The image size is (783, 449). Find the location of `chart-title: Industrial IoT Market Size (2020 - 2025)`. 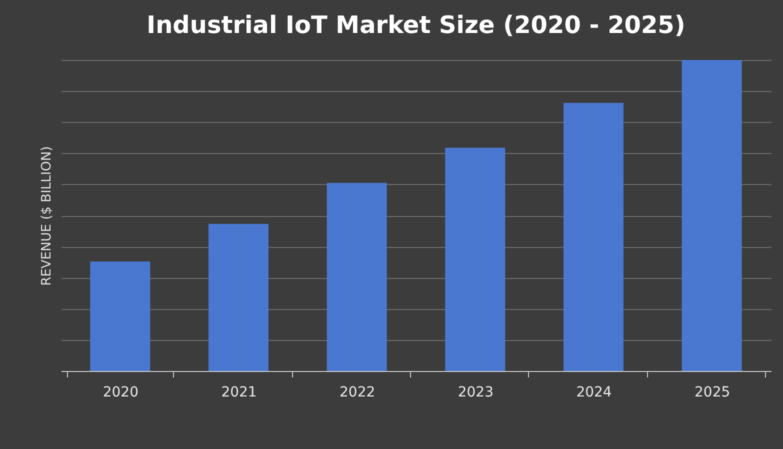

chart-title: Industrial IoT Market Size (2020 - 2025) is located at coordinates (416, 25).